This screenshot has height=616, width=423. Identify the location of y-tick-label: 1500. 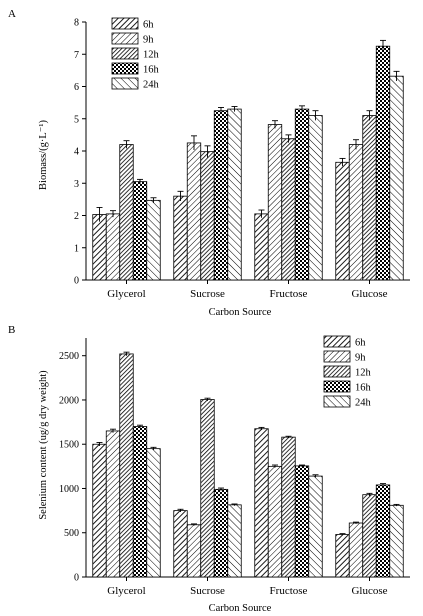
(69, 445).